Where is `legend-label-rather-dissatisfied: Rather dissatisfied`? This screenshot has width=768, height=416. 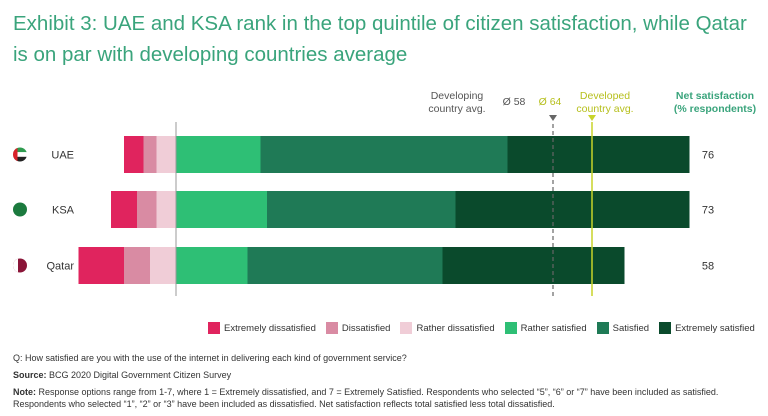 legend-label-rather-dissatisfied: Rather dissatisfied is located at coordinates (455, 328).